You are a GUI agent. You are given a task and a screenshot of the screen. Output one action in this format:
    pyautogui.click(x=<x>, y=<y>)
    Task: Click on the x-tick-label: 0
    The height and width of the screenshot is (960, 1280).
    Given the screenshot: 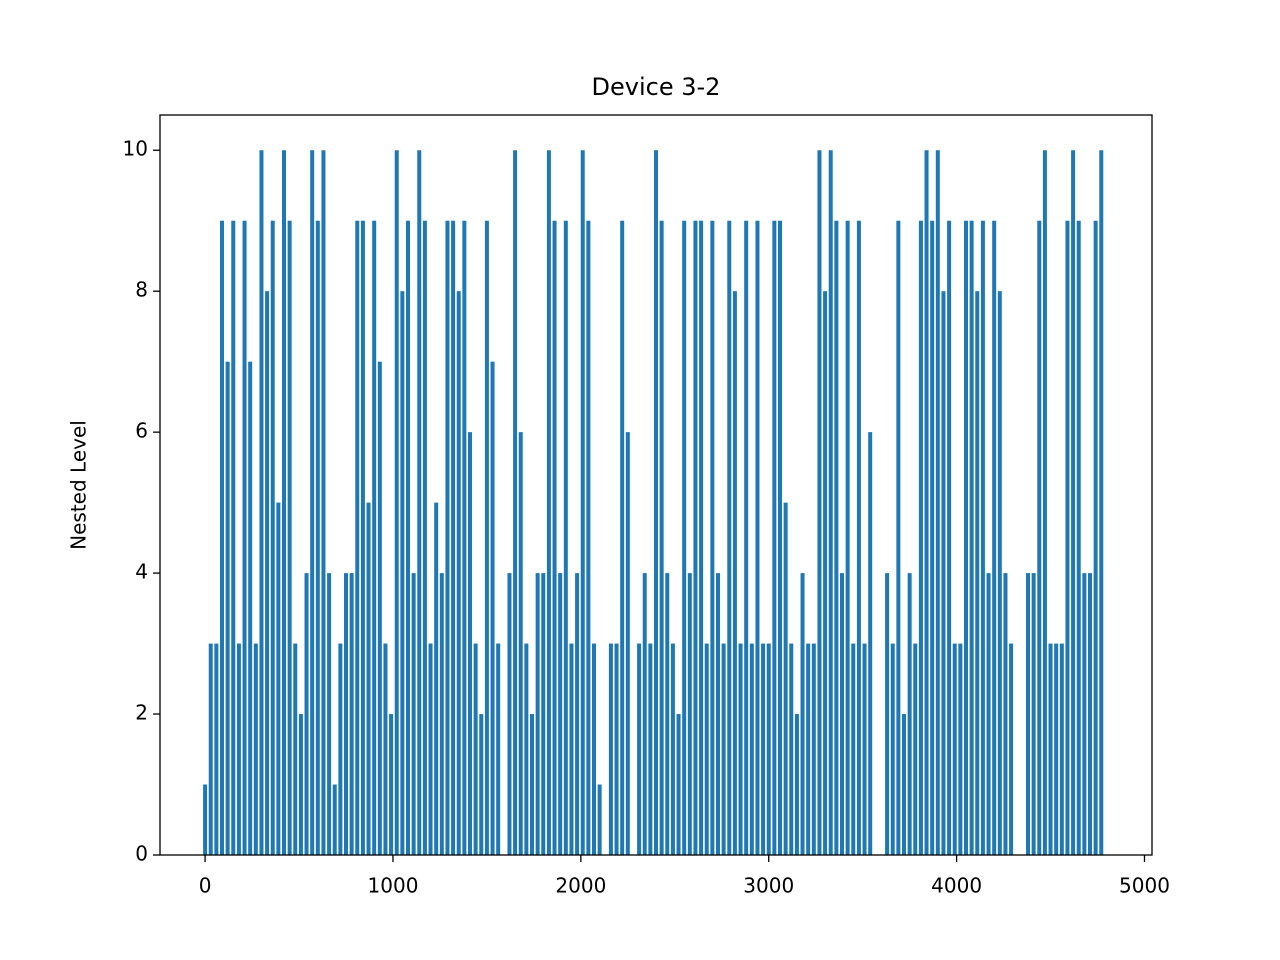 What is the action you would take?
    pyautogui.click(x=205, y=886)
    